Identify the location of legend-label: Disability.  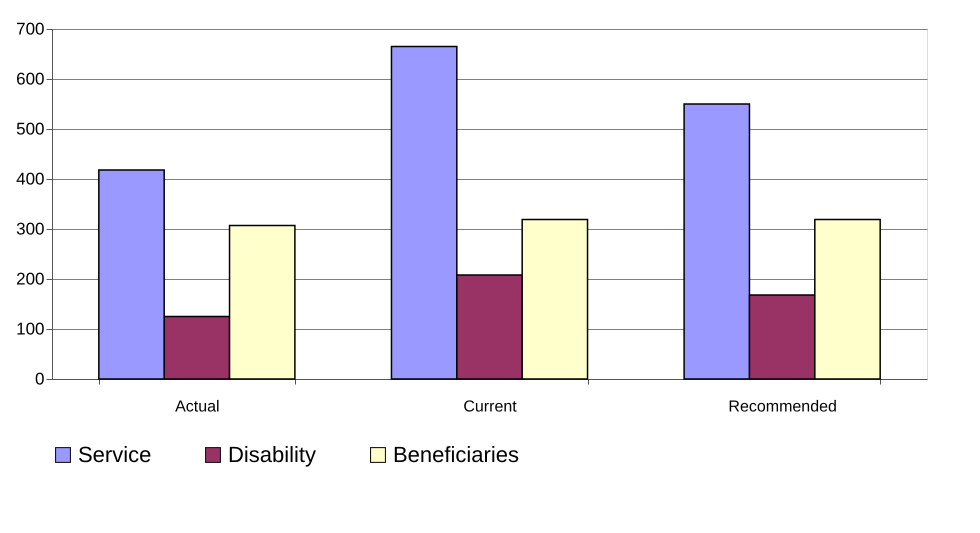
(272, 454).